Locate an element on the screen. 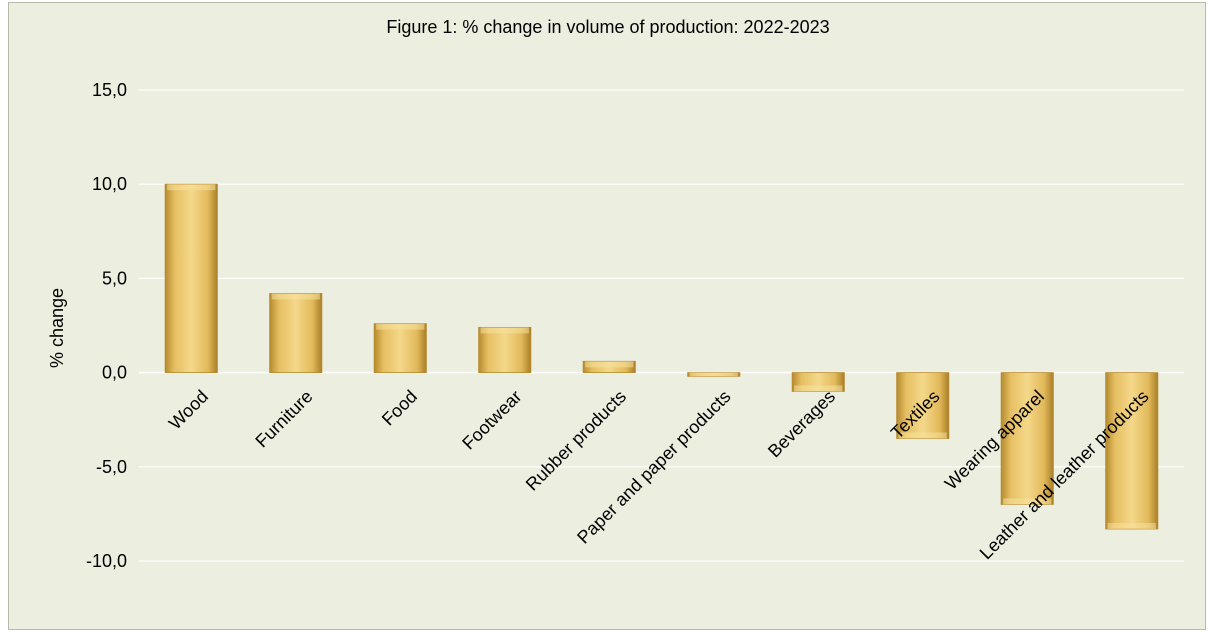  y-tick-label: -5,0 is located at coordinates (111, 467).